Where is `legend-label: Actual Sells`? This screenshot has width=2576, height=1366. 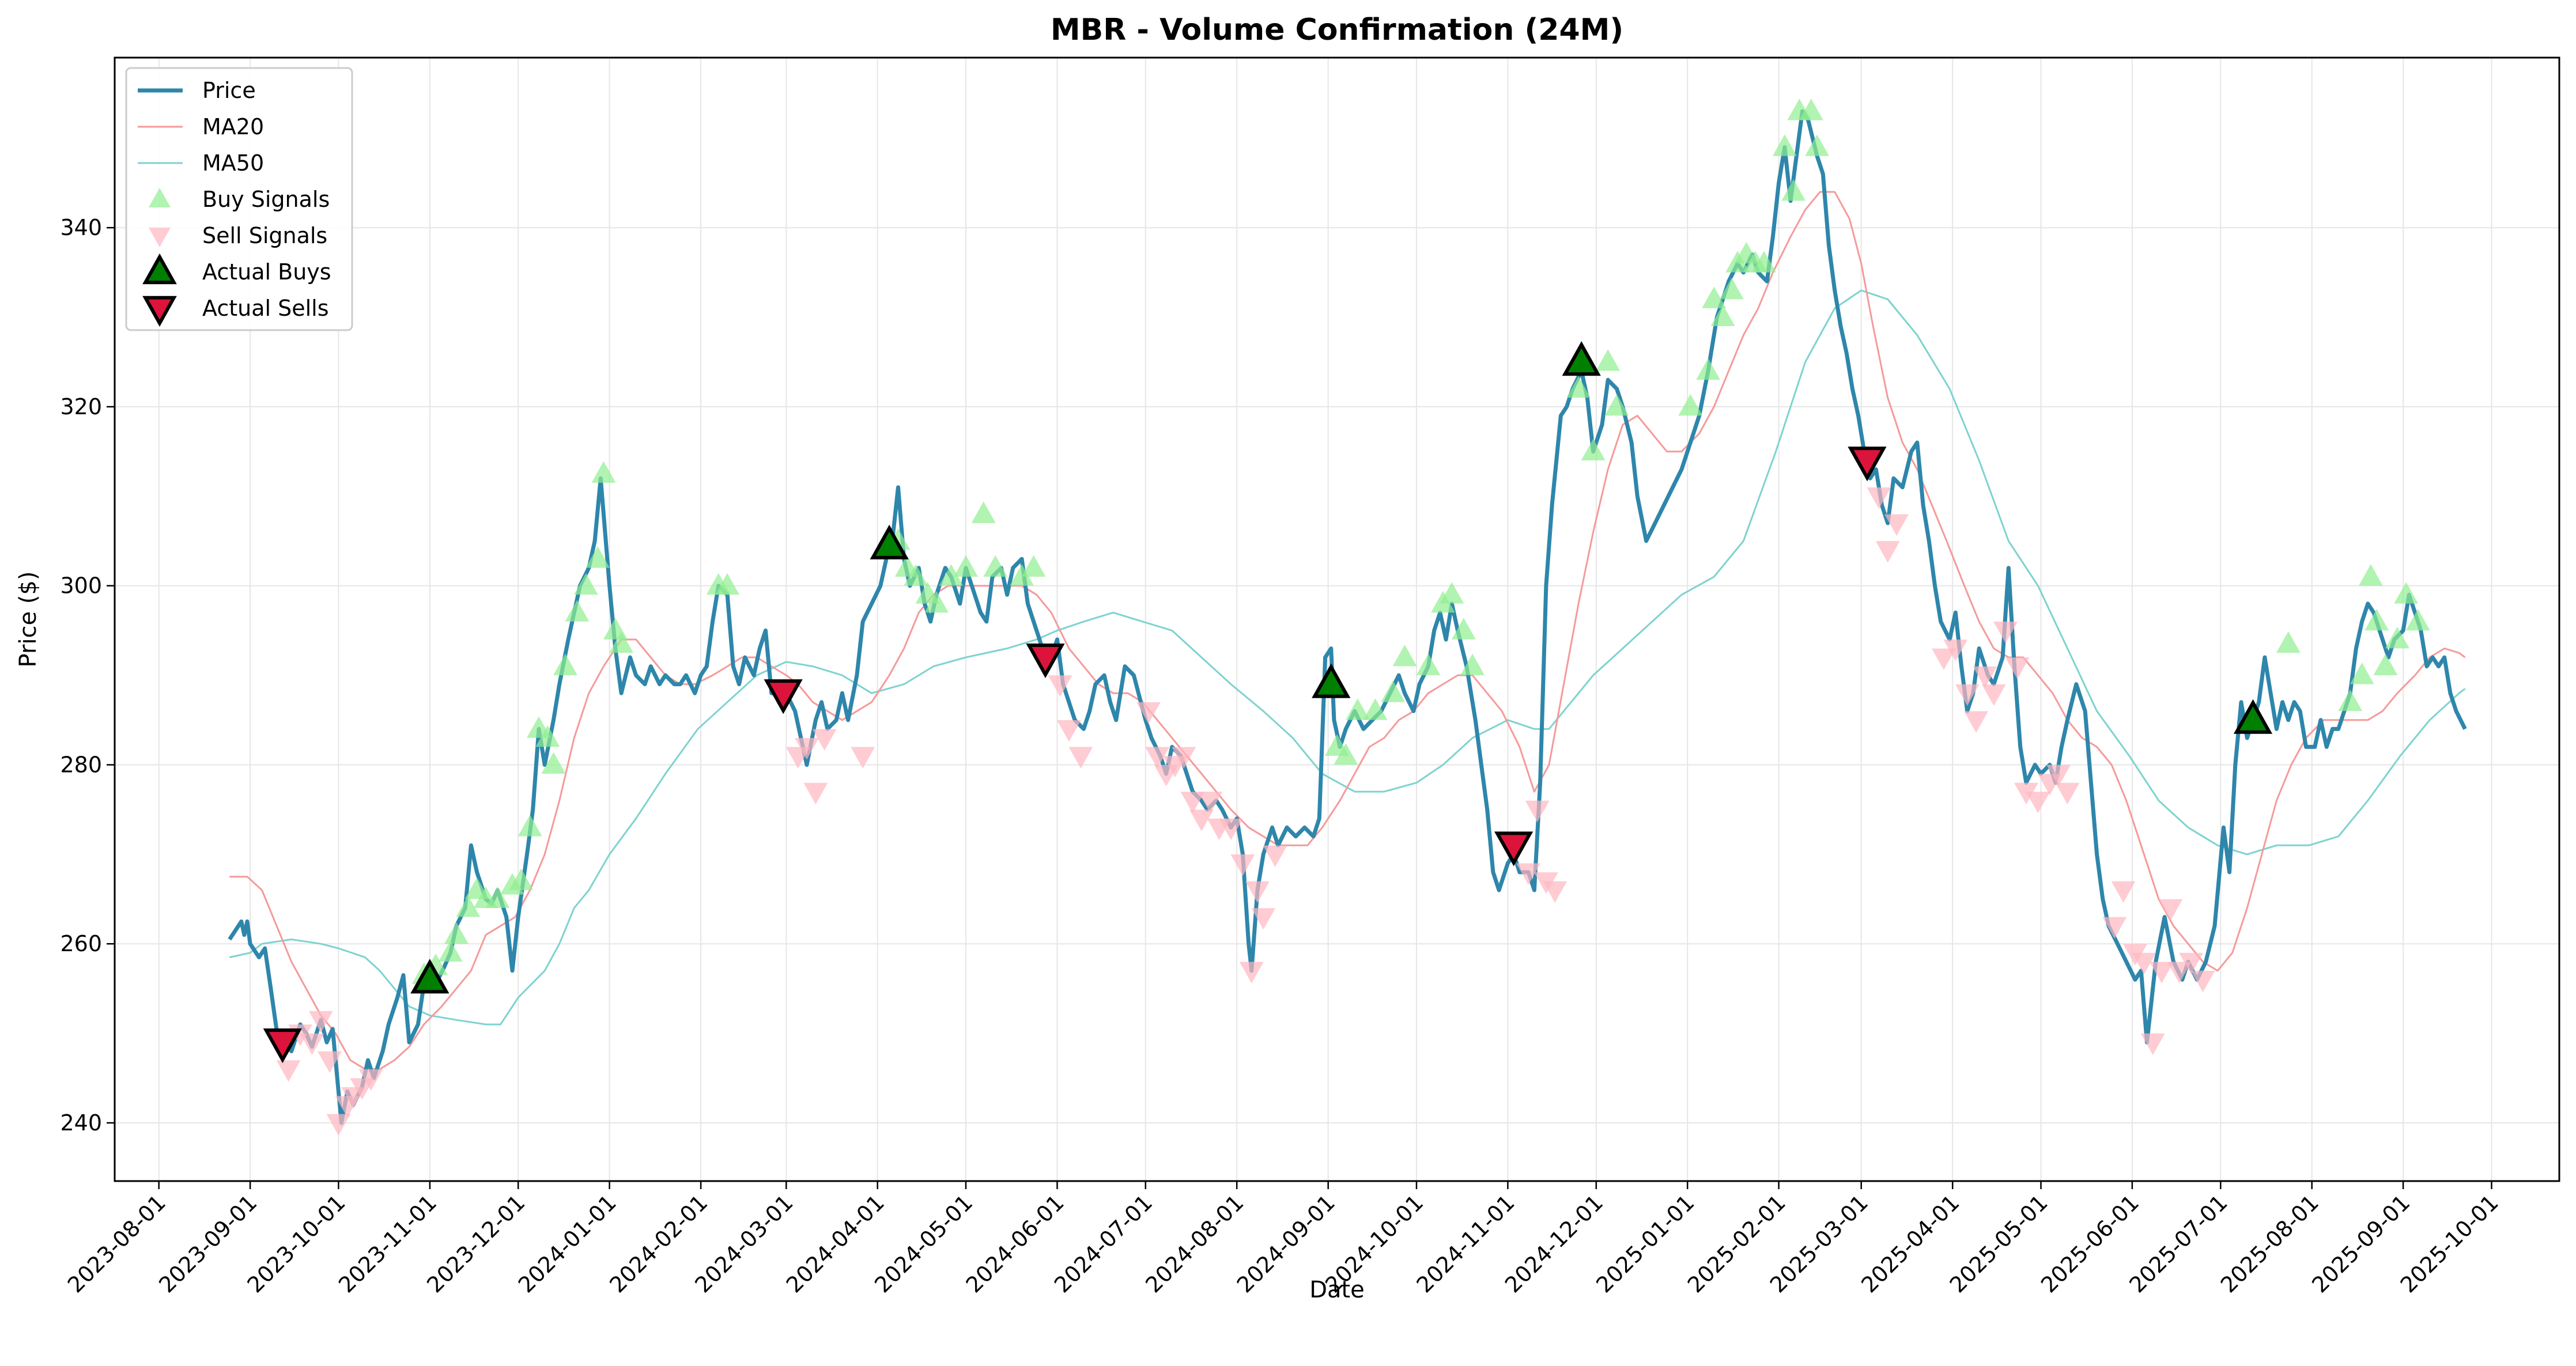 legend-label: Actual Sells is located at coordinates (265, 308).